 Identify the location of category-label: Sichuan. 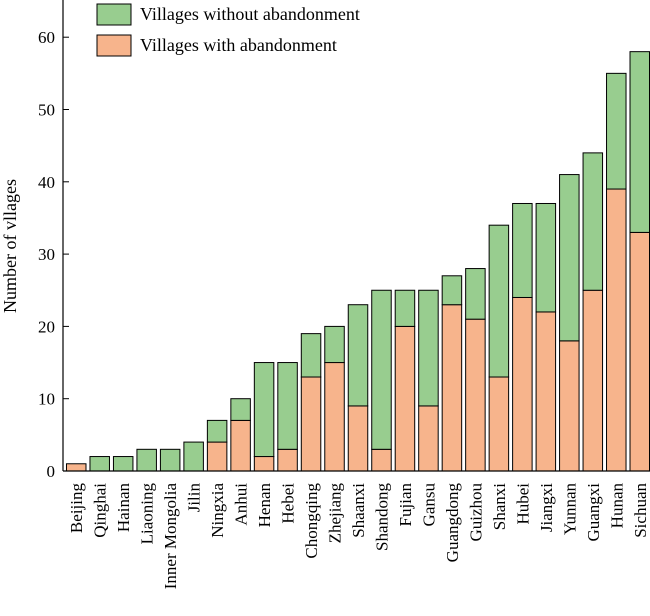
(640, 510).